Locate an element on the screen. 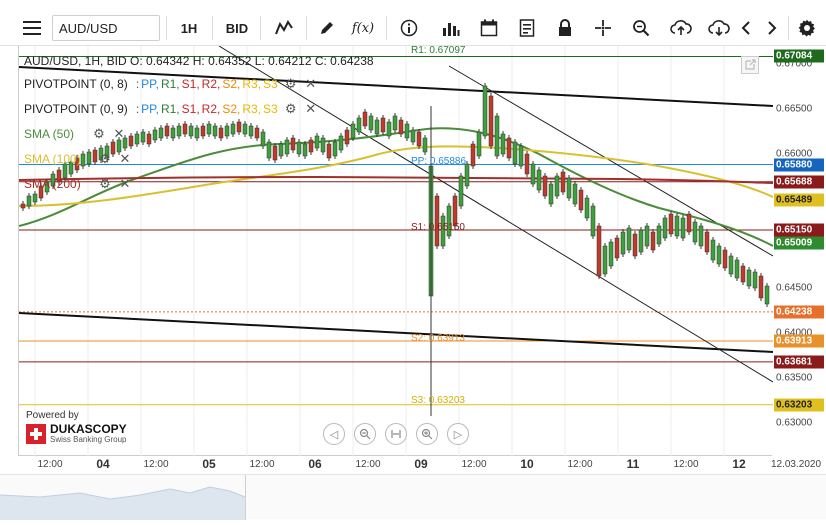 Image resolution: width=826 pixels, height=525 pixels. volume-icon is located at coordinates (451, 28).